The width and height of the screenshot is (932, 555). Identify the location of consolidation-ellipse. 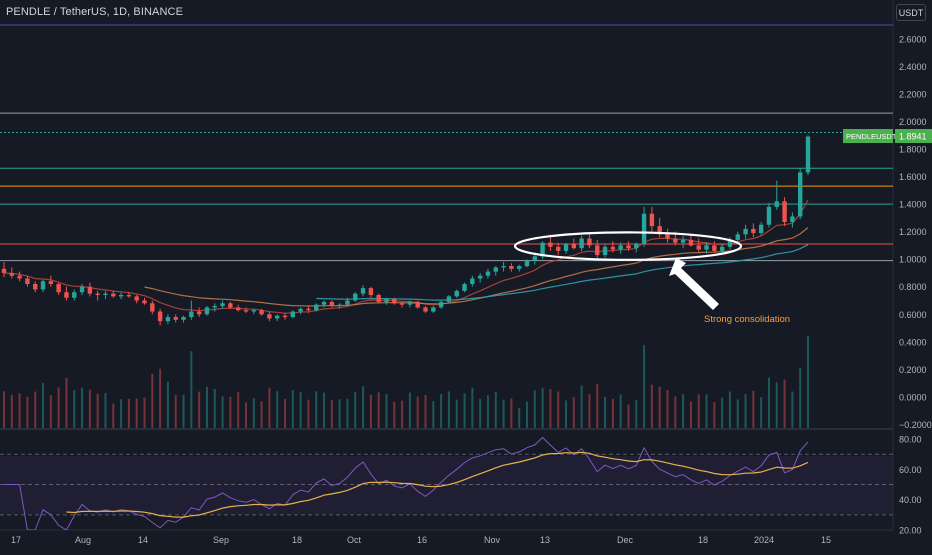
(628, 246).